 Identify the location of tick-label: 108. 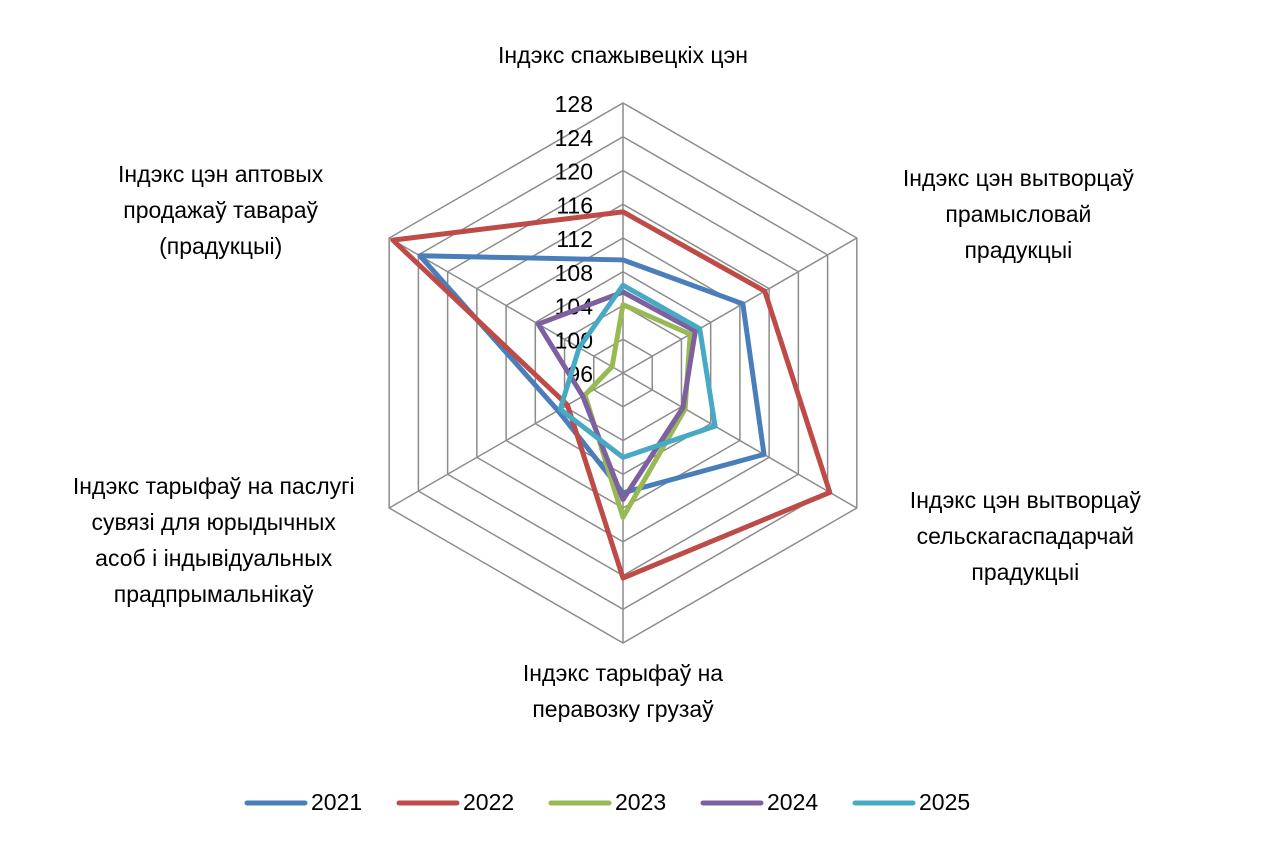
(574, 273).